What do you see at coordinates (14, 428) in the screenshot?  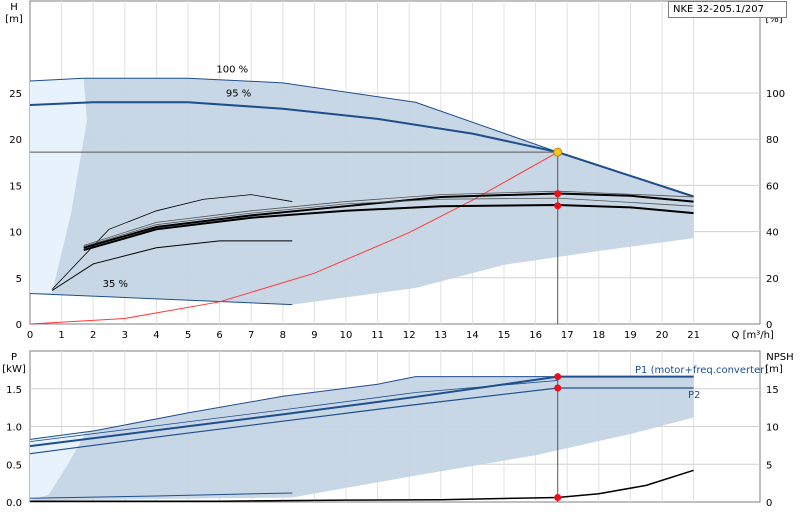 I see `power-y-tick-label: 1.0` at bounding box center [14, 428].